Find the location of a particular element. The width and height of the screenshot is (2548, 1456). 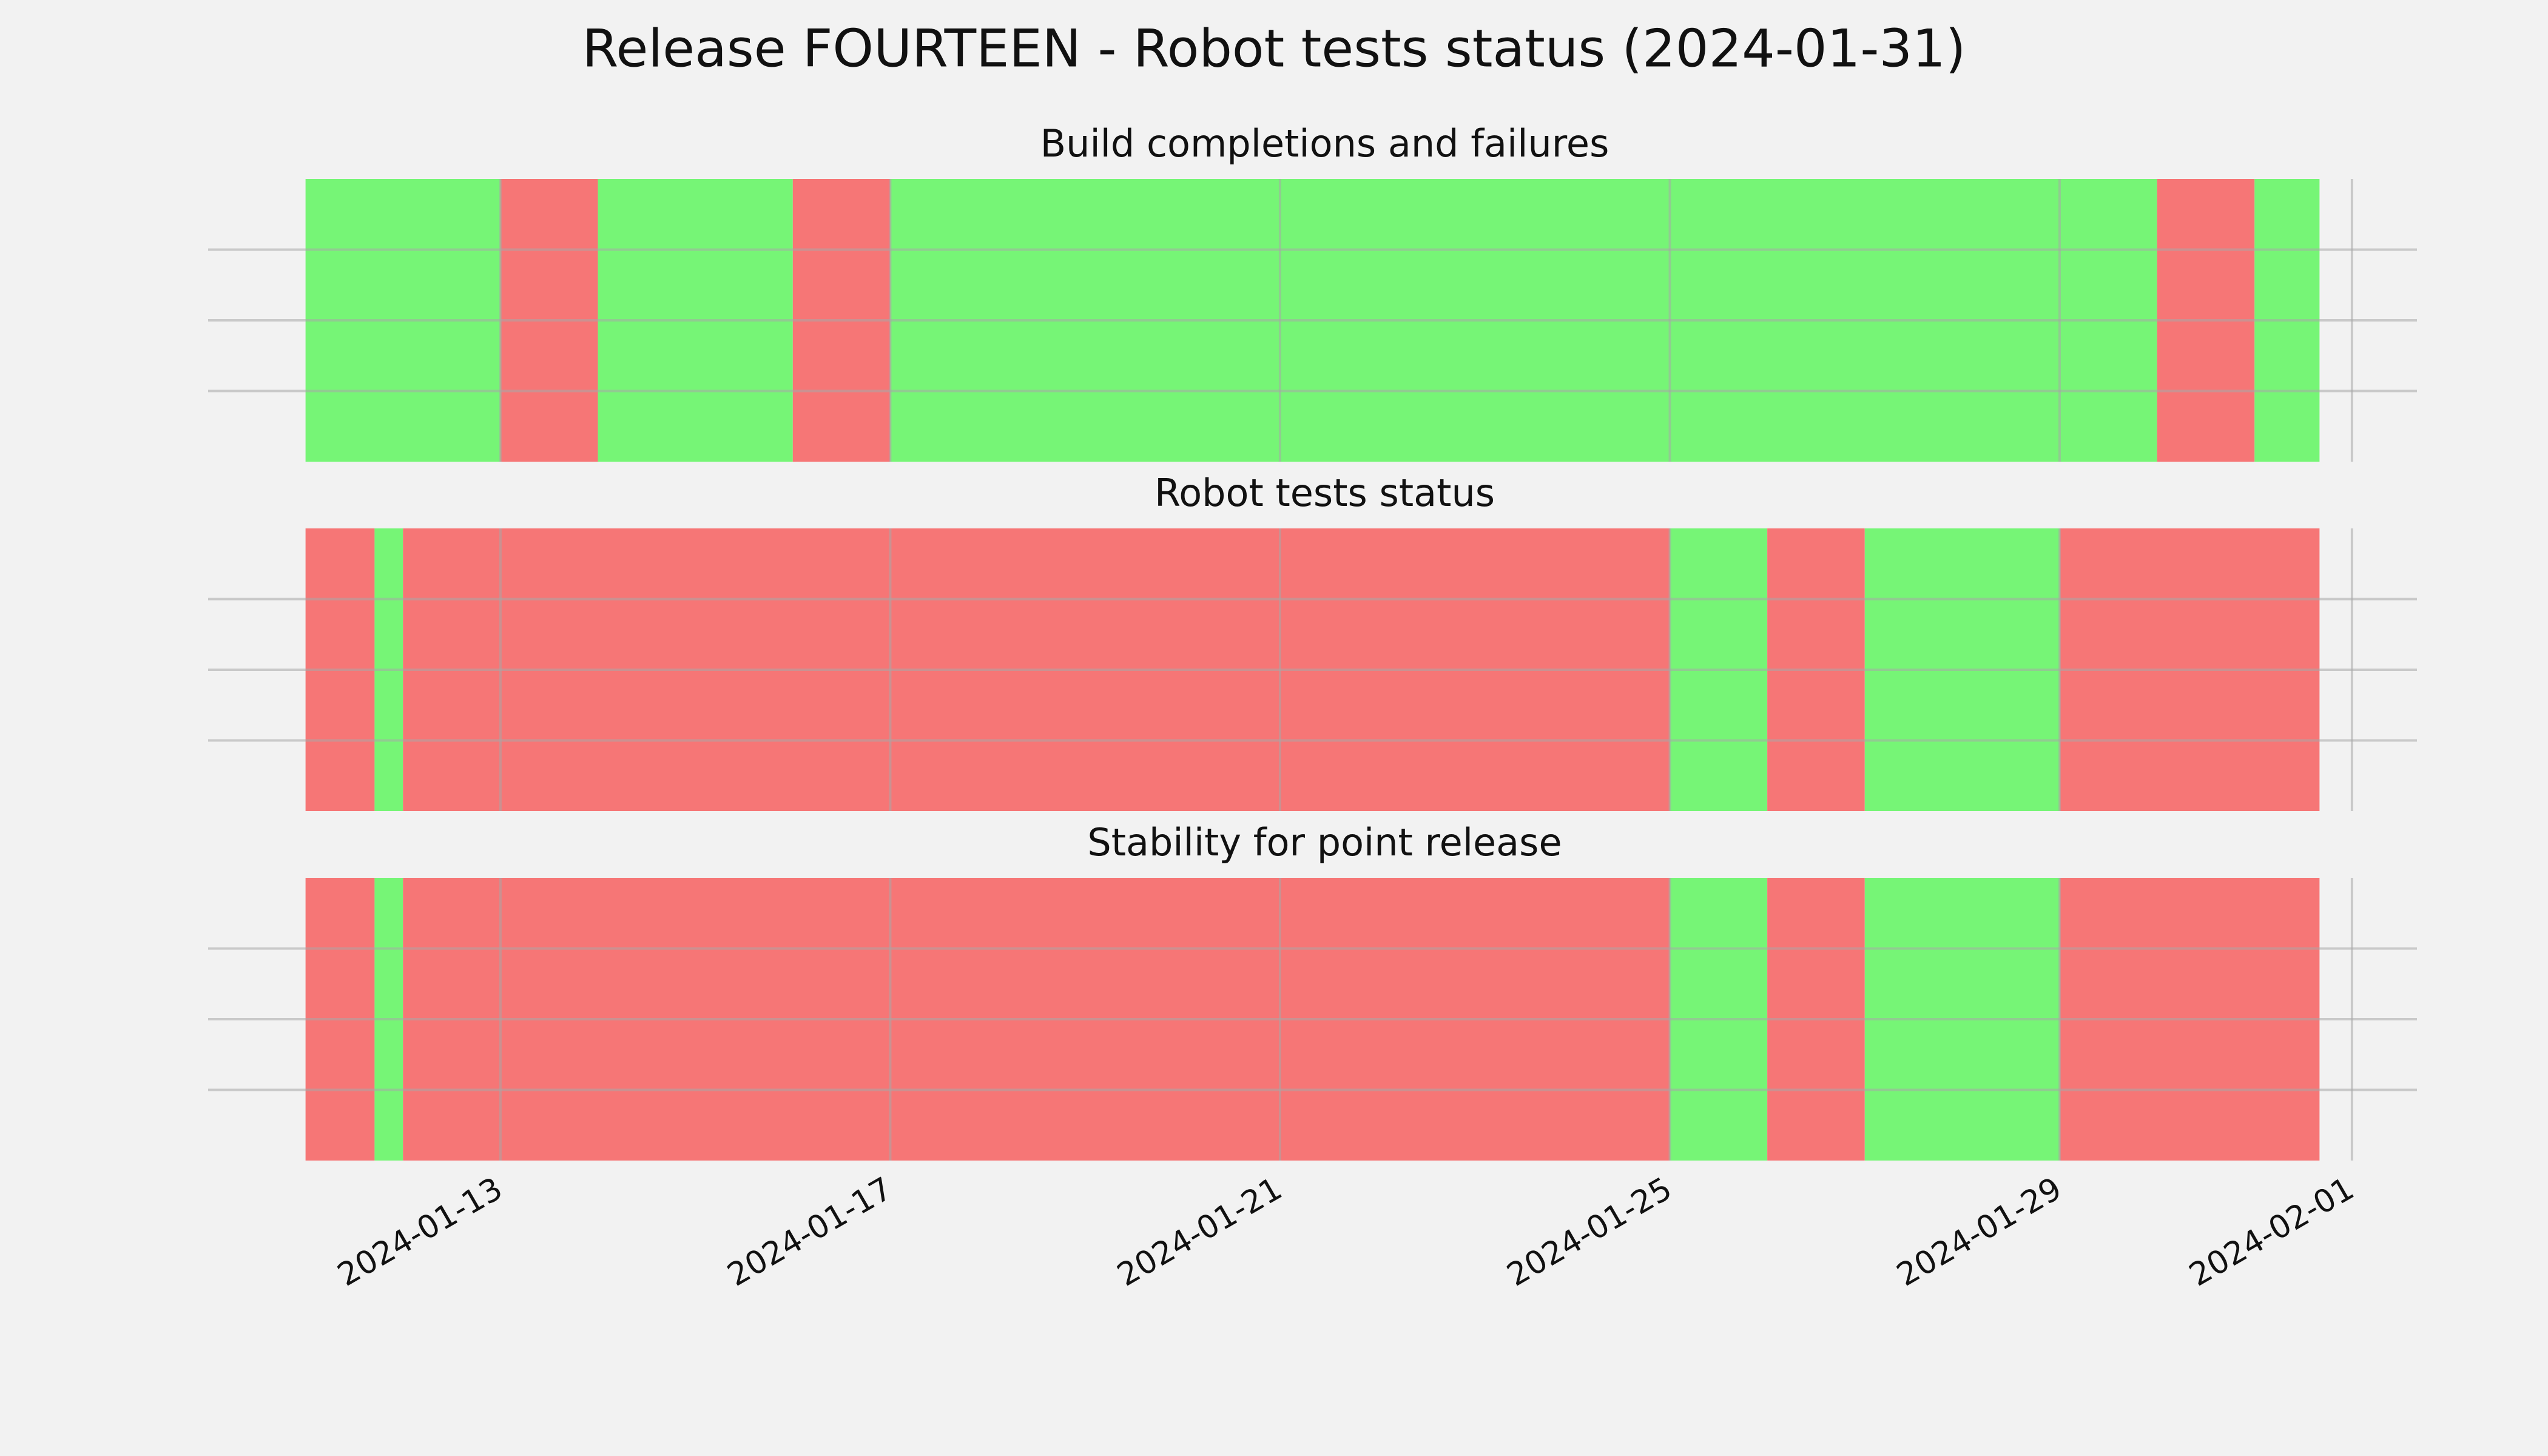

x-tick-label: 2024-01-21 is located at coordinates (1200, 1231).